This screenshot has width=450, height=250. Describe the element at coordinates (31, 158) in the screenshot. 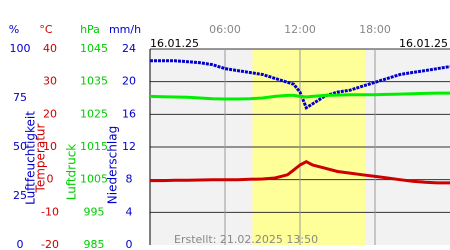

I see `axis-title: Luftfeuchtigkeit` at that location.